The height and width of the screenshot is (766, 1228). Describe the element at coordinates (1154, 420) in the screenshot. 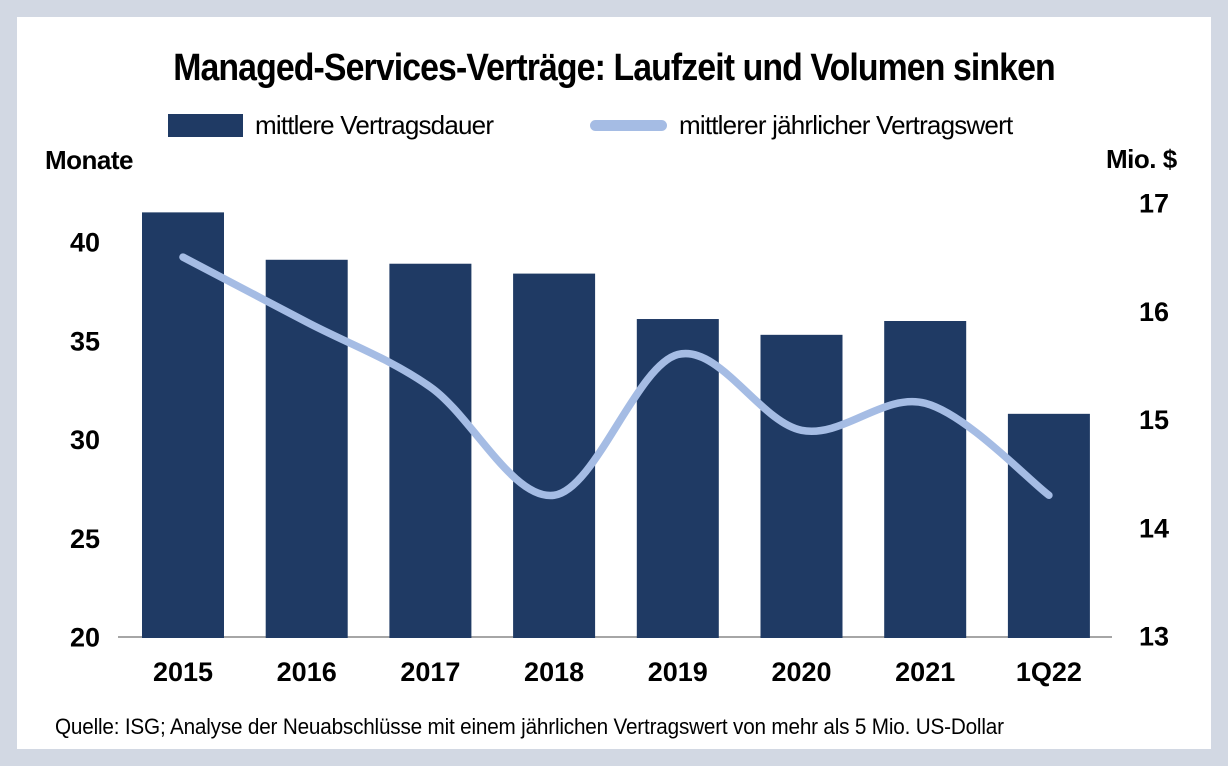

I see `right-tick-15: 15` at that location.